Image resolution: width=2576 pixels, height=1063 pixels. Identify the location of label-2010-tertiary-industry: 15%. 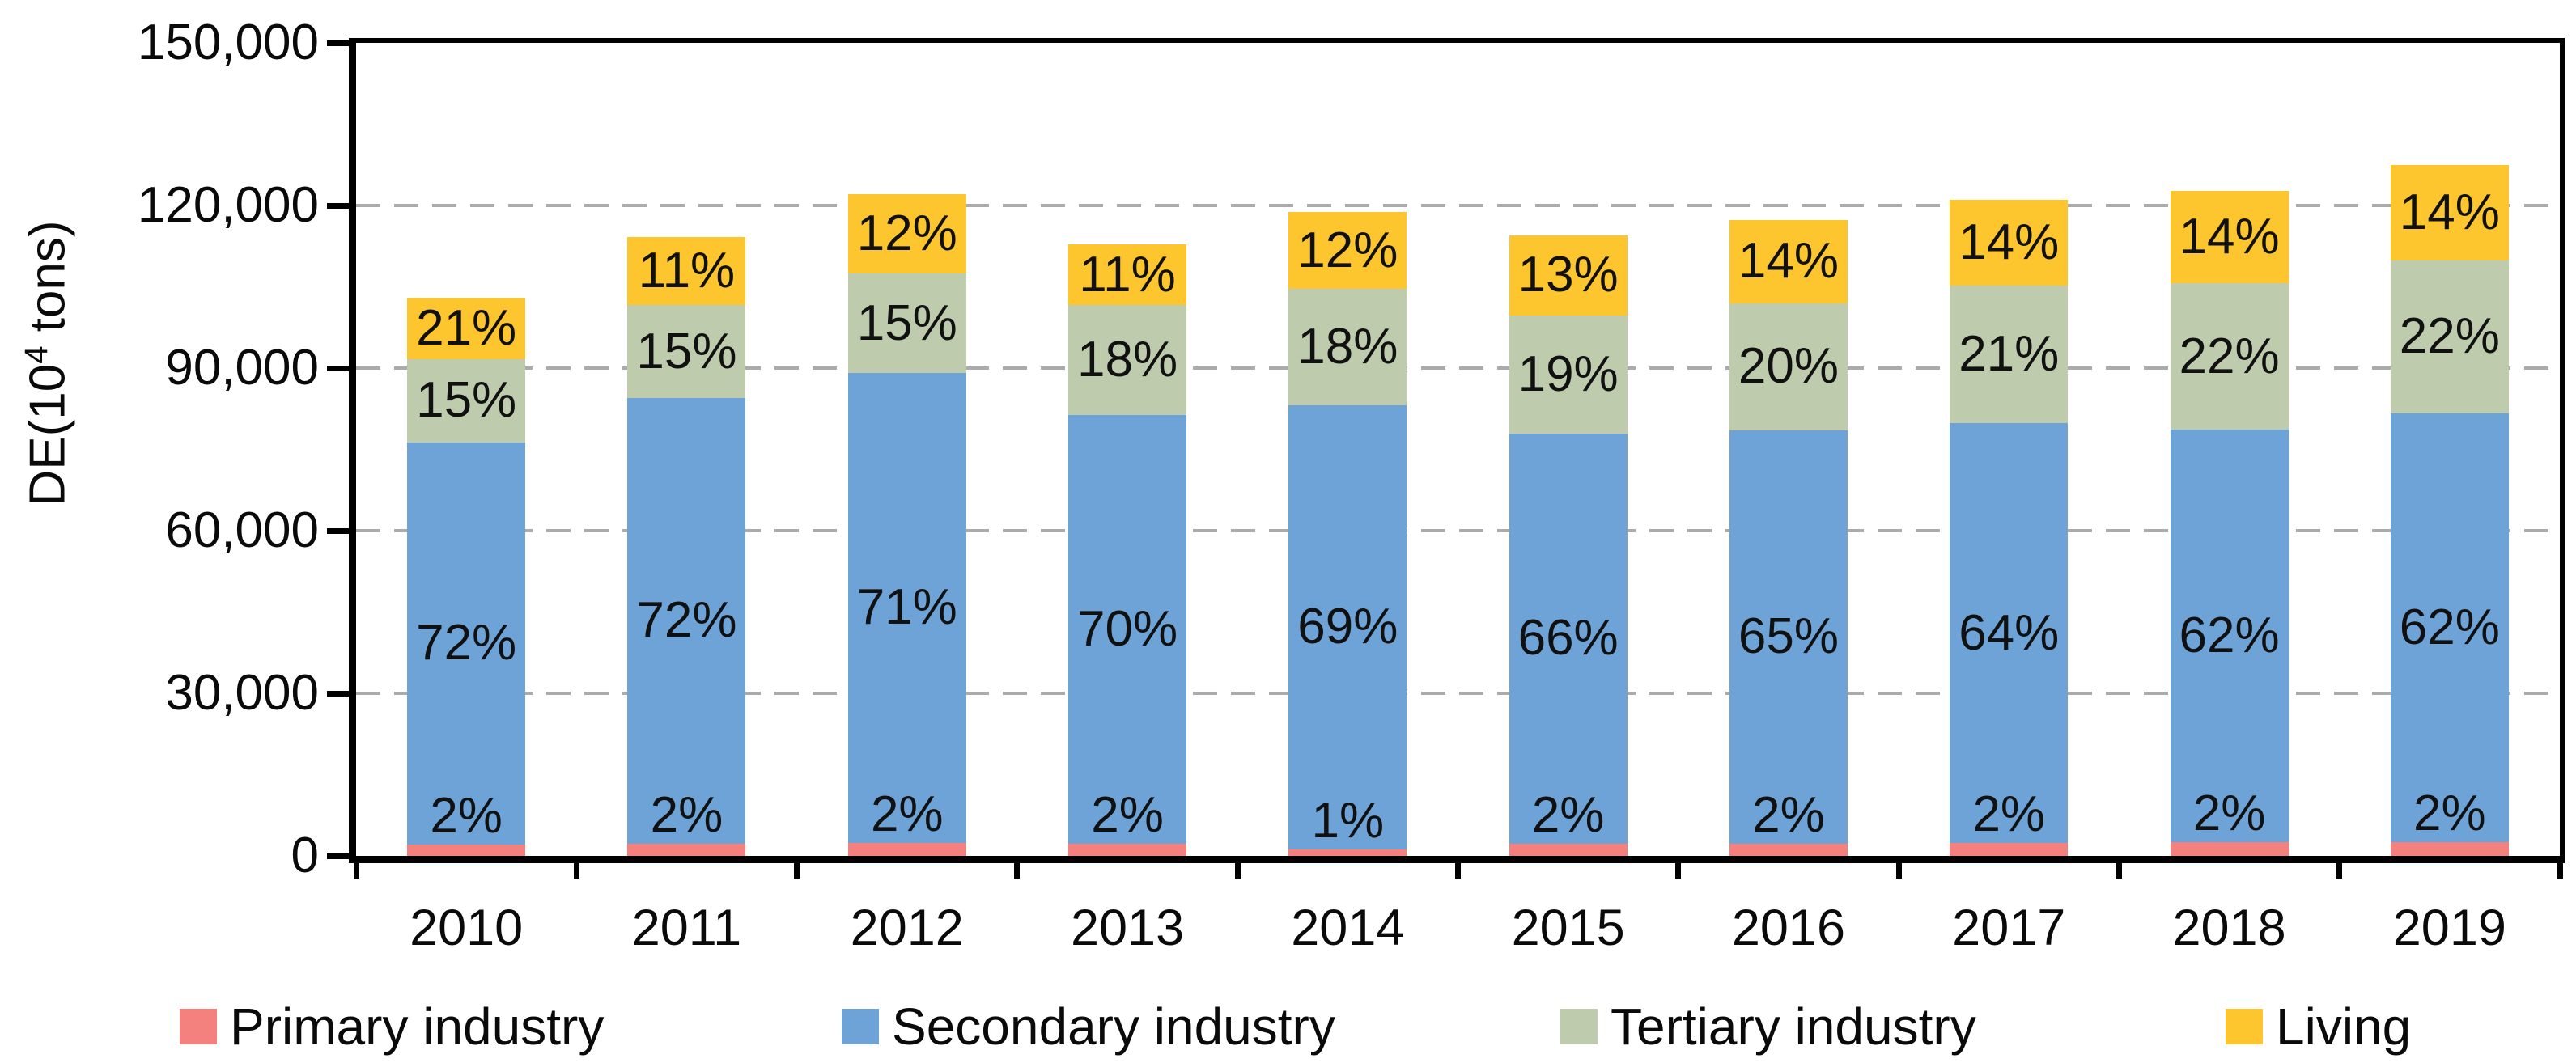
(466, 400).